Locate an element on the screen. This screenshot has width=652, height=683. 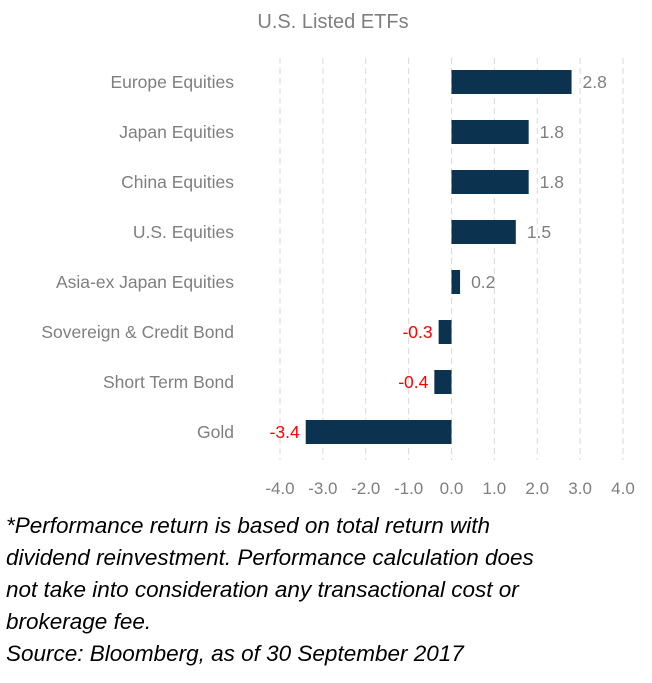
category-label: Japan Equities is located at coordinates (176, 132).